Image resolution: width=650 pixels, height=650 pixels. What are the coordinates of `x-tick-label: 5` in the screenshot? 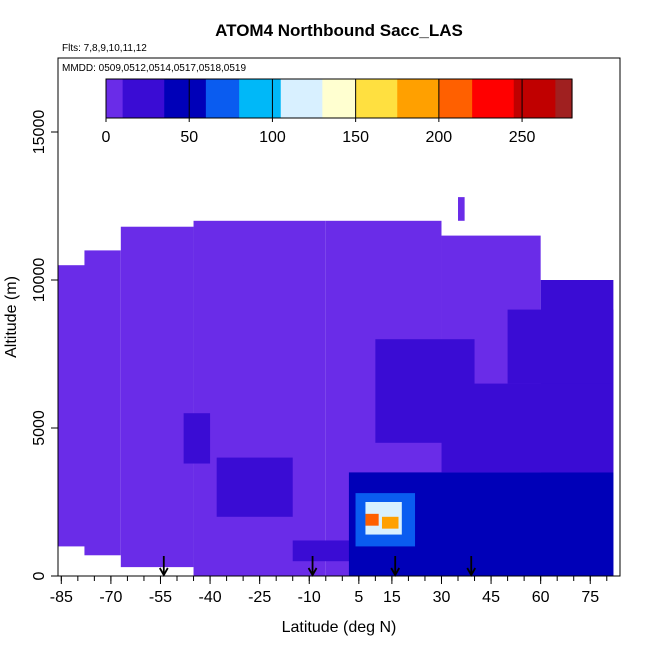 It's located at (358, 597).